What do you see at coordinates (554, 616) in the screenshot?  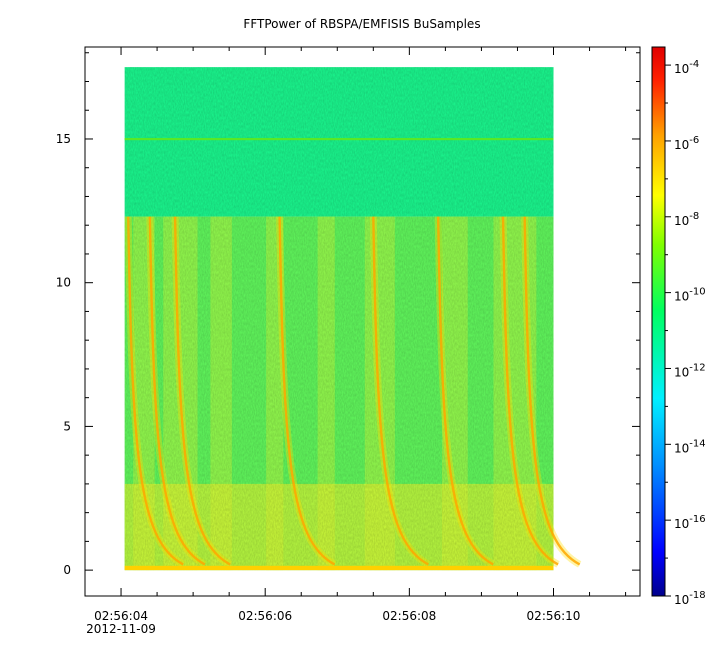 I see `x-tick-label: 02:56:10` at bounding box center [554, 616].